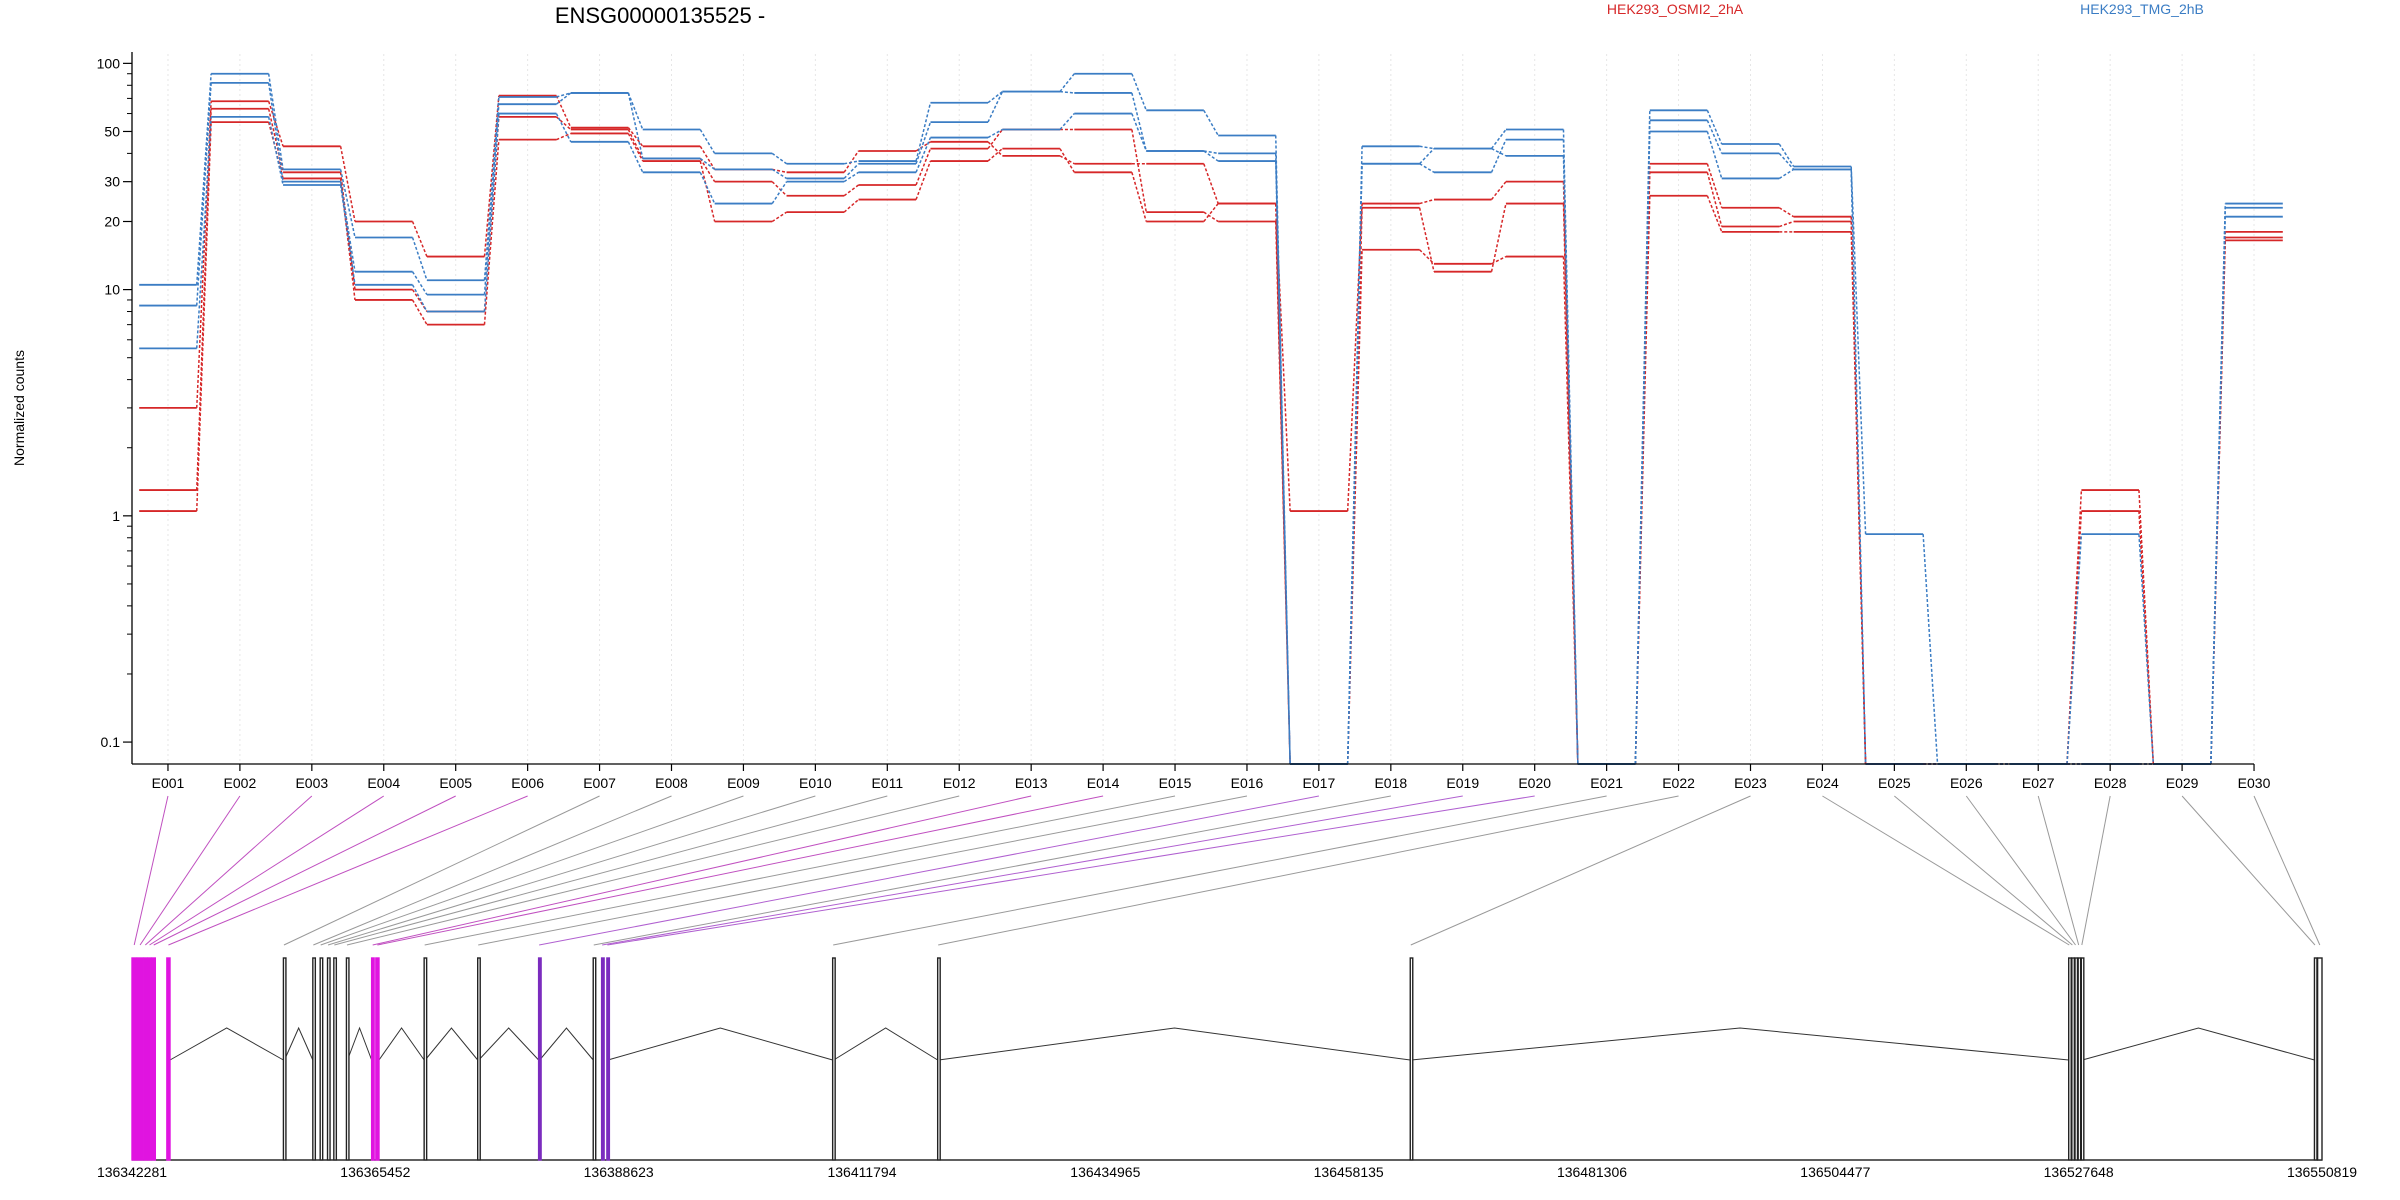 Image resolution: width=2400 pixels, height=1200 pixels. Describe the element at coordinates (1175, 783) in the screenshot. I see `x-tick-label: E015` at that location.